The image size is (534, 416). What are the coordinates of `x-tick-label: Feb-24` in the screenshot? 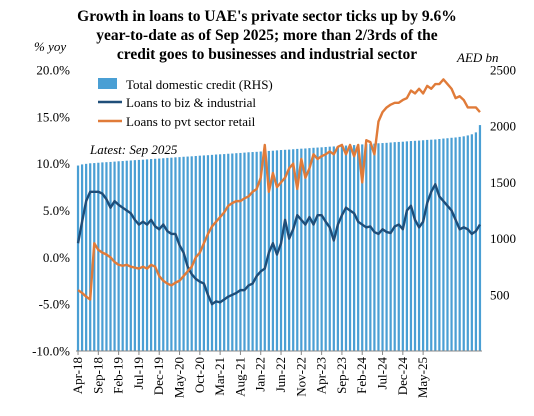 It's located at (361, 375).